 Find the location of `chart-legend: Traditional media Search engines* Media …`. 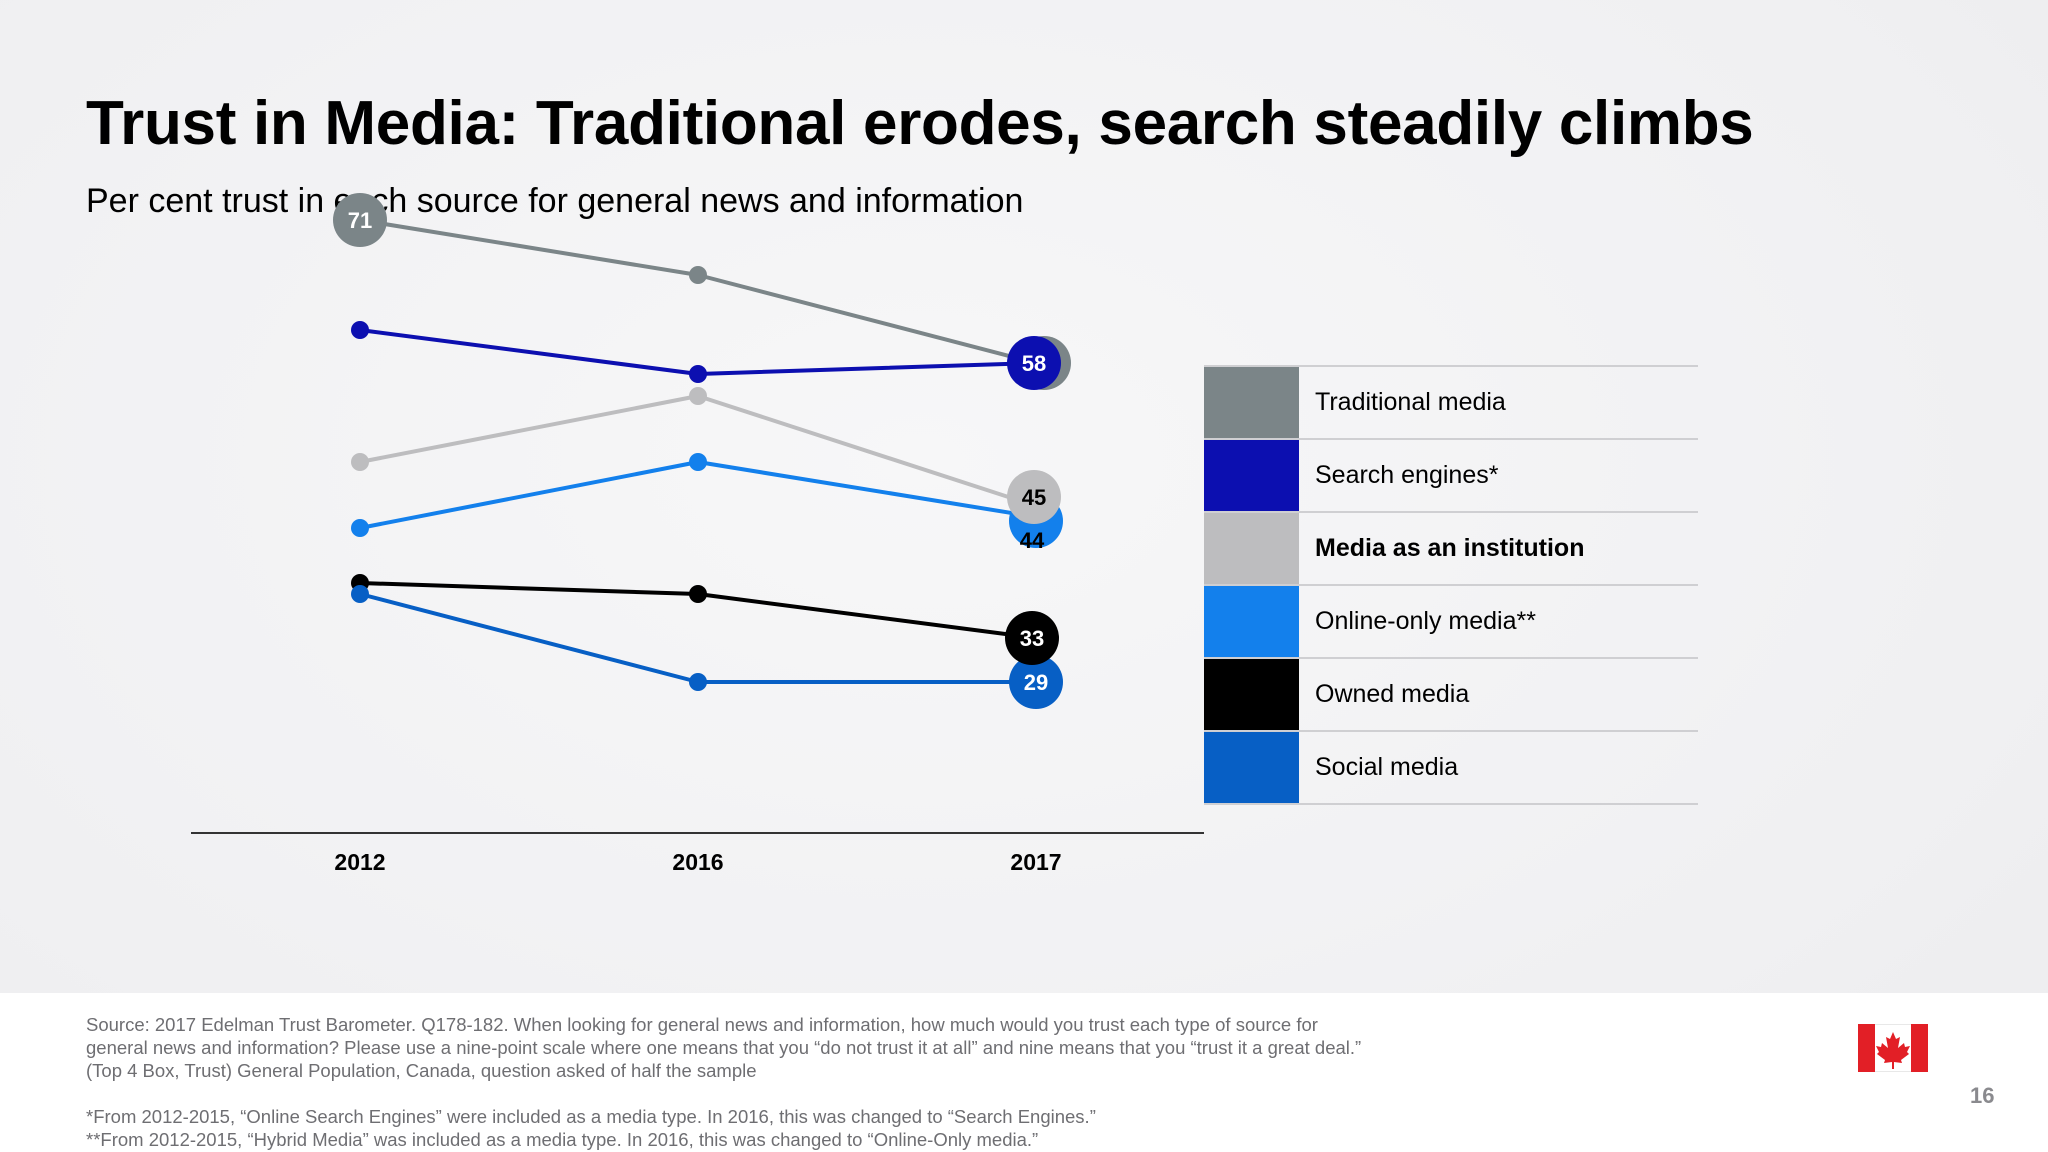

chart-legend: Traditional media Search engines* Media … is located at coordinates (1451, 585).